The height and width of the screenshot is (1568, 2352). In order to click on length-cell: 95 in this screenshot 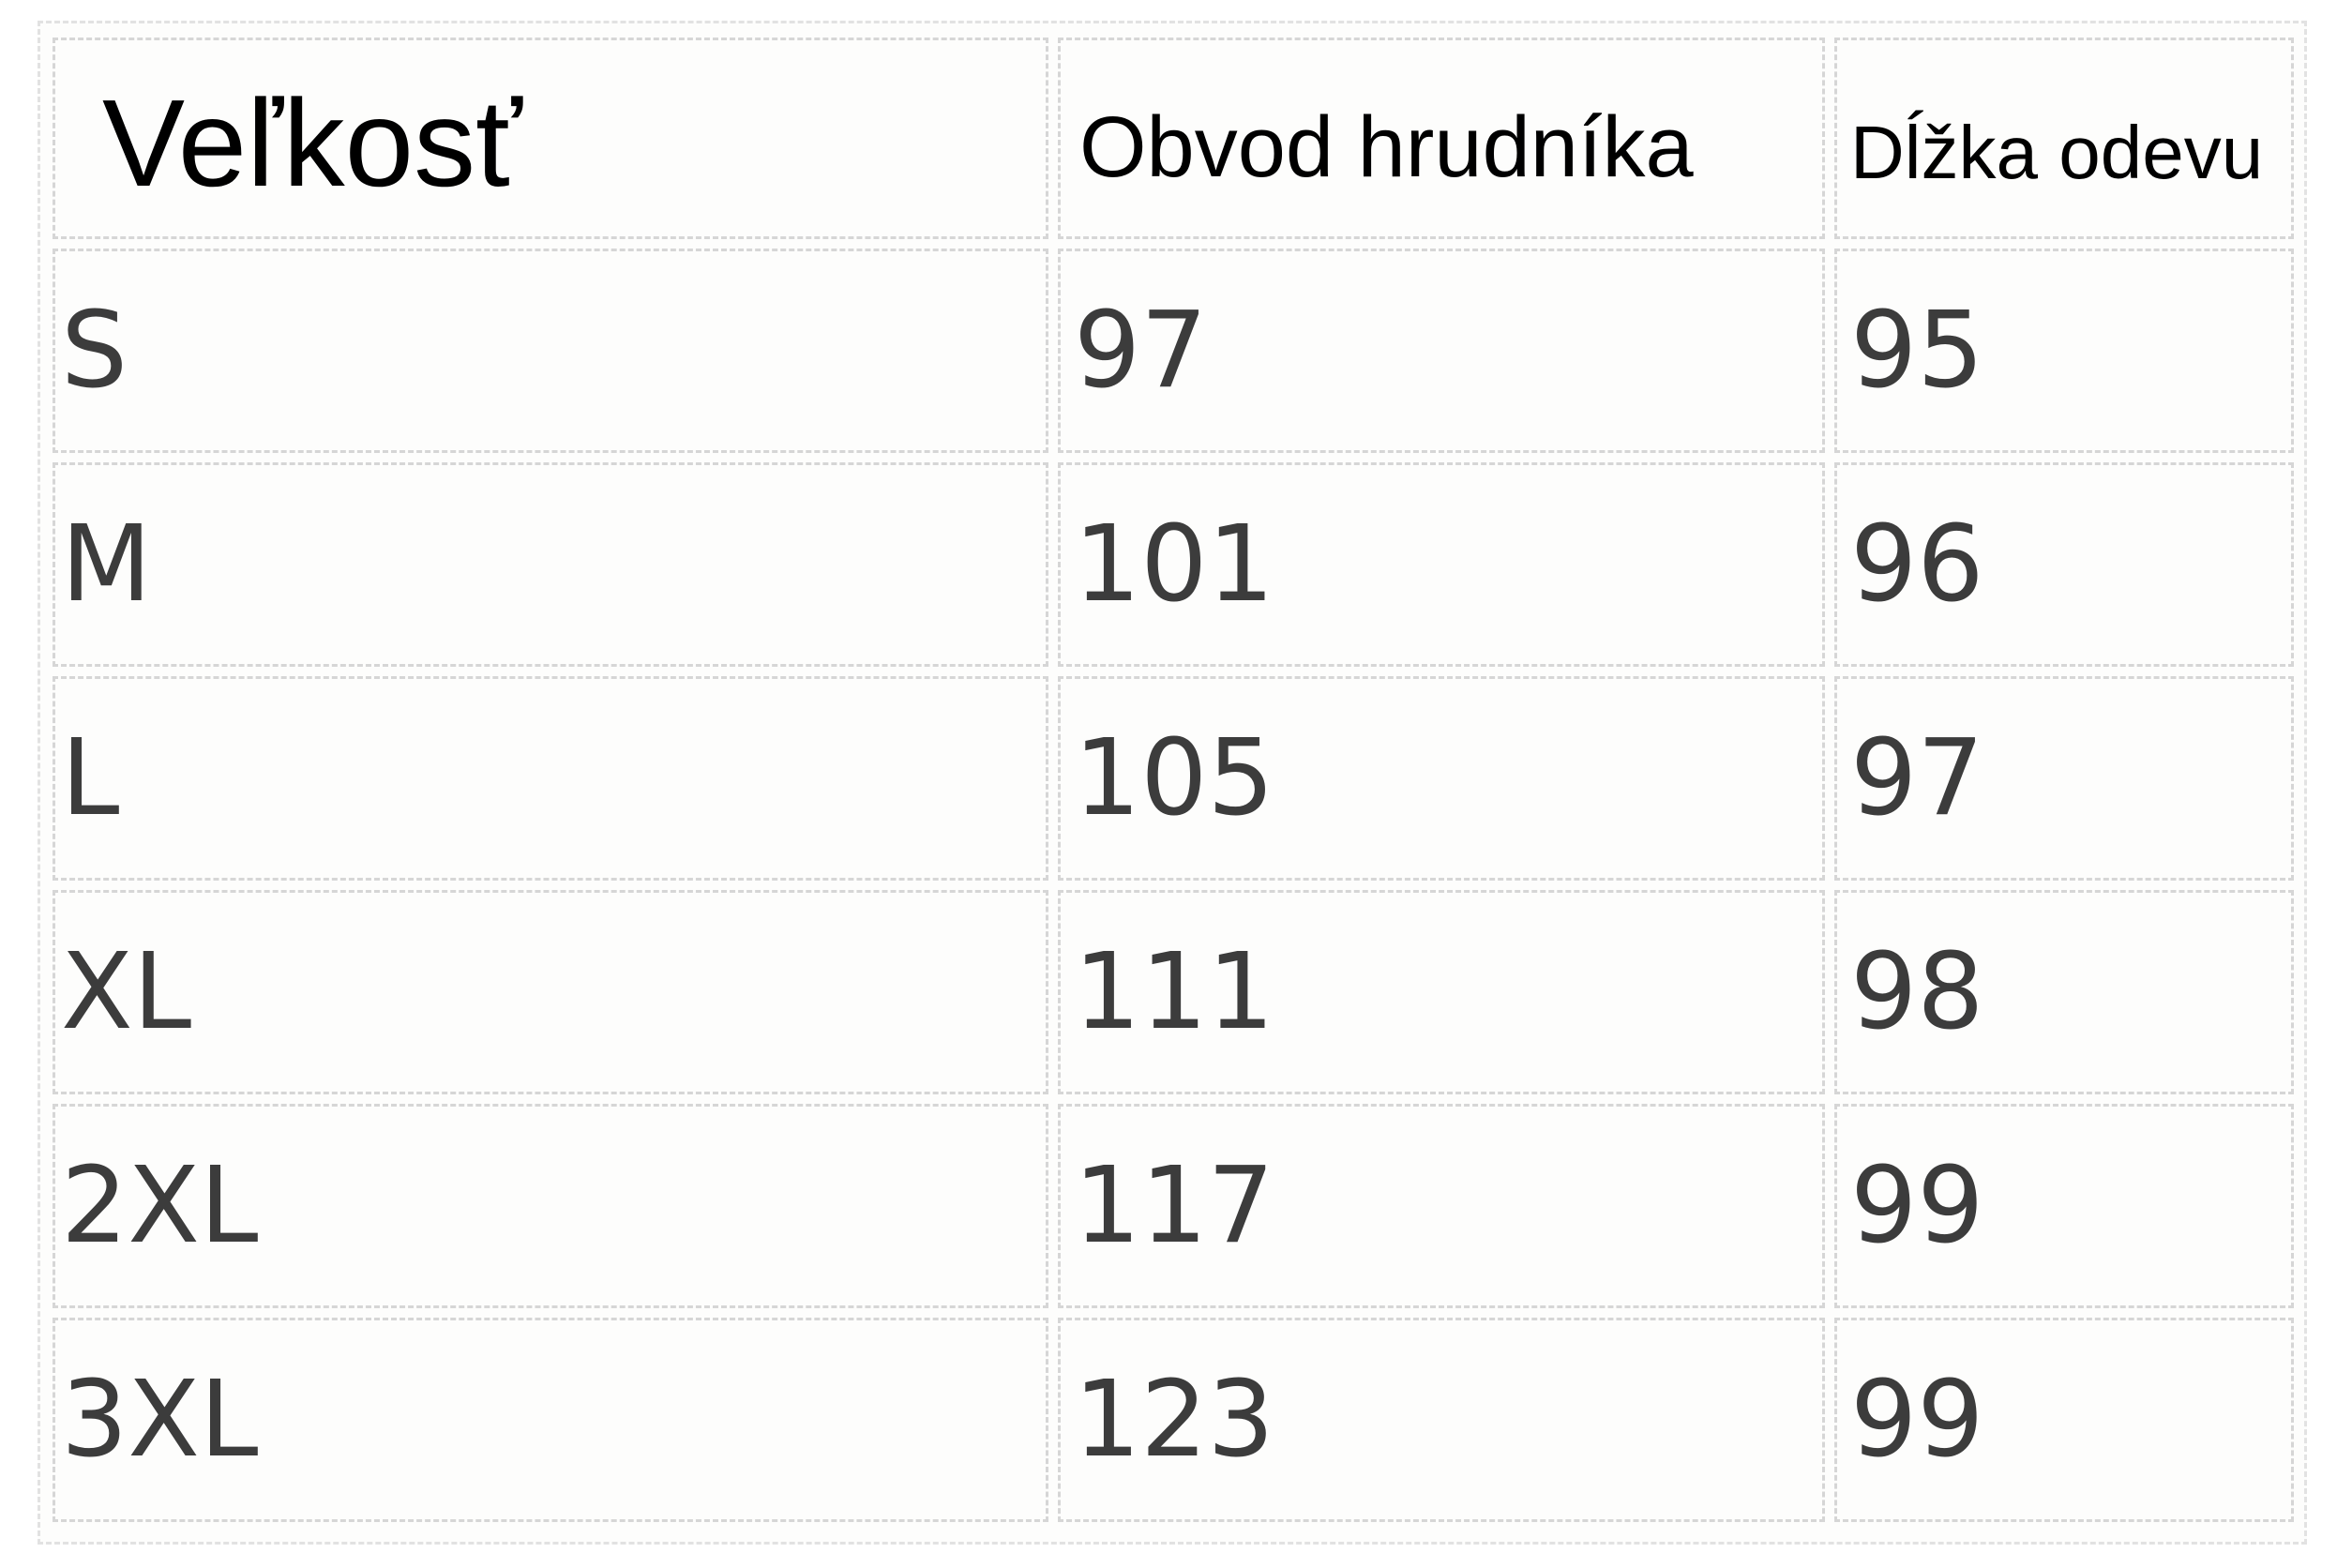, I will do `click(2064, 351)`.